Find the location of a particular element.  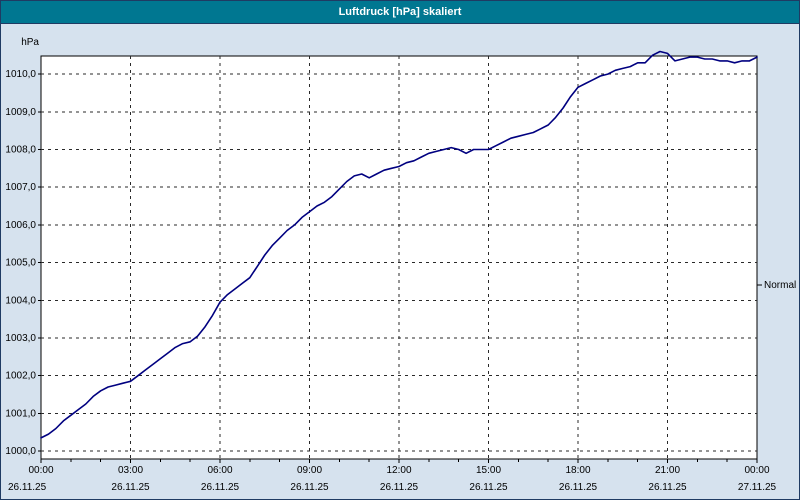

svg-text: 1000,0 is located at coordinates (20, 451).